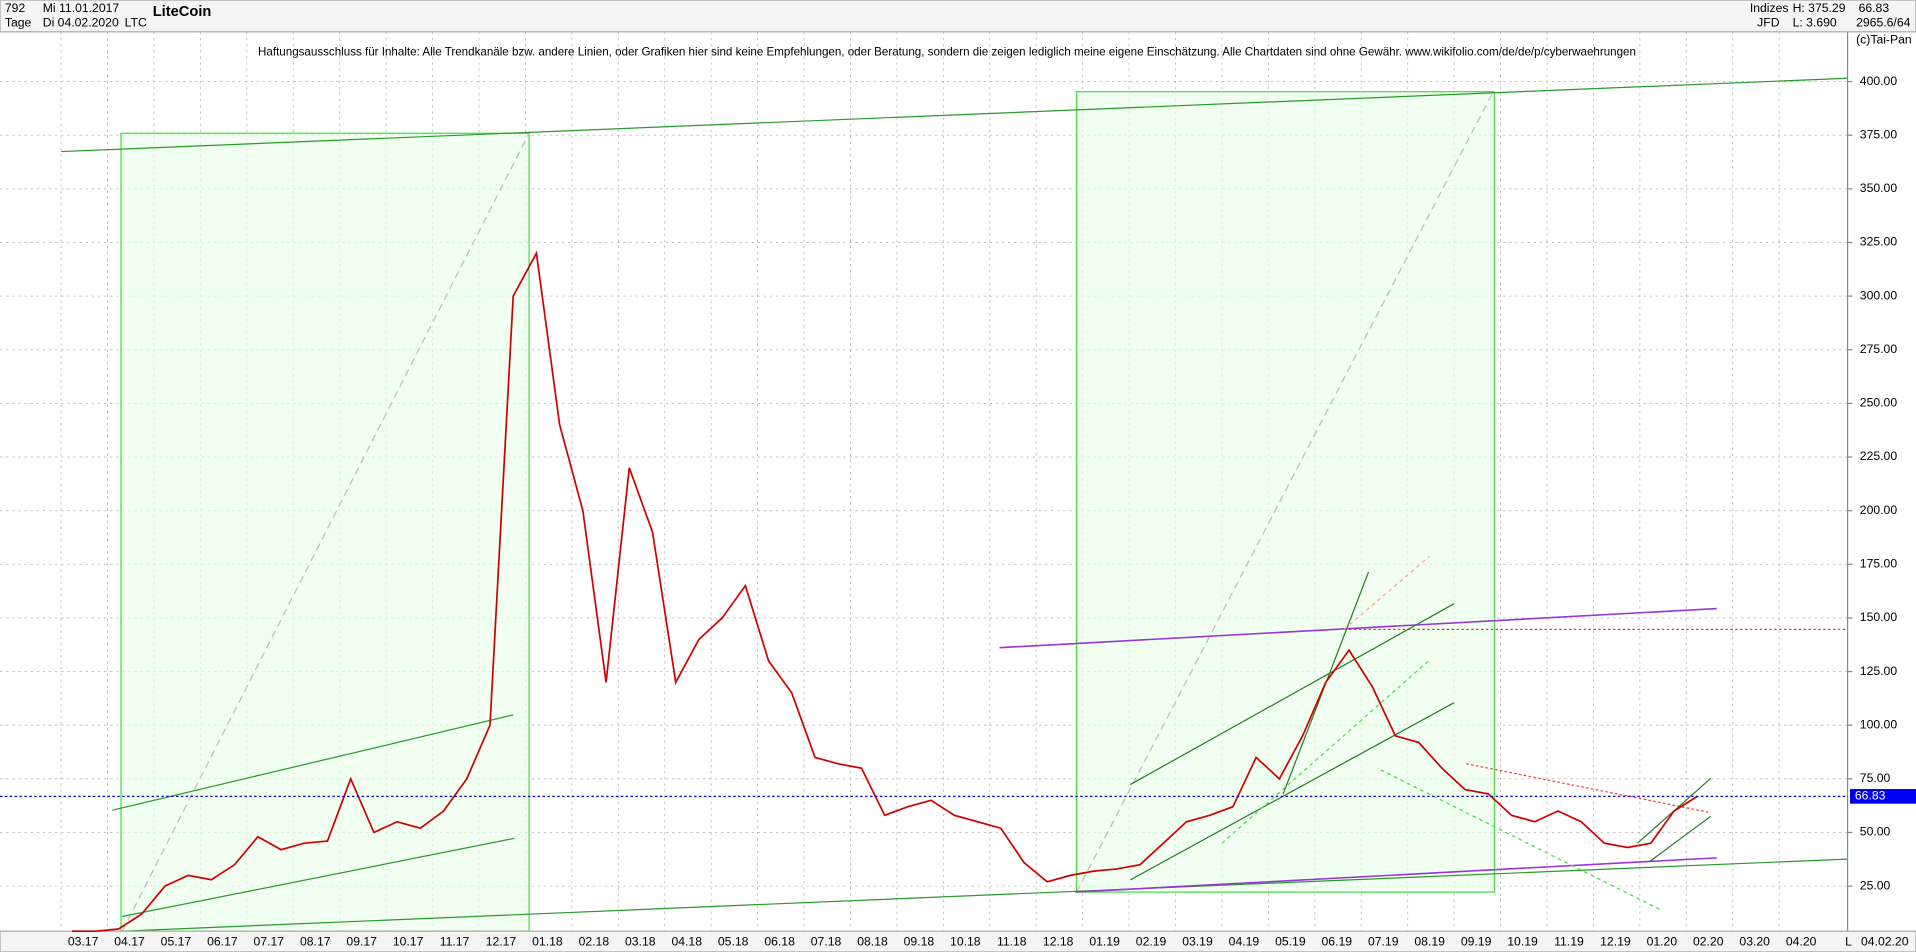 The width and height of the screenshot is (1916, 952). What do you see at coordinates (1875, 778) in the screenshot?
I see `y-tick-label: 75.00` at bounding box center [1875, 778].